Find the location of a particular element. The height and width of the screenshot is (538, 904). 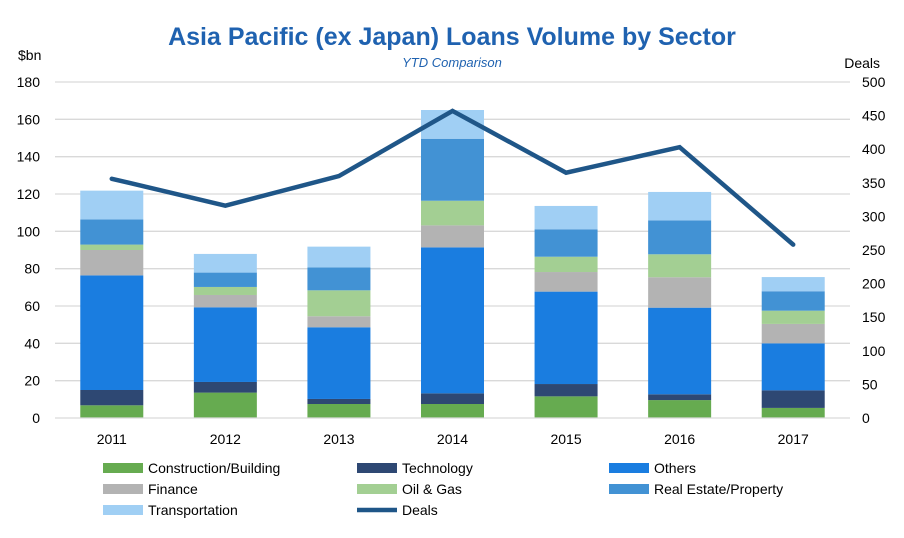

legend-label: Deals is located at coordinates (420, 510).